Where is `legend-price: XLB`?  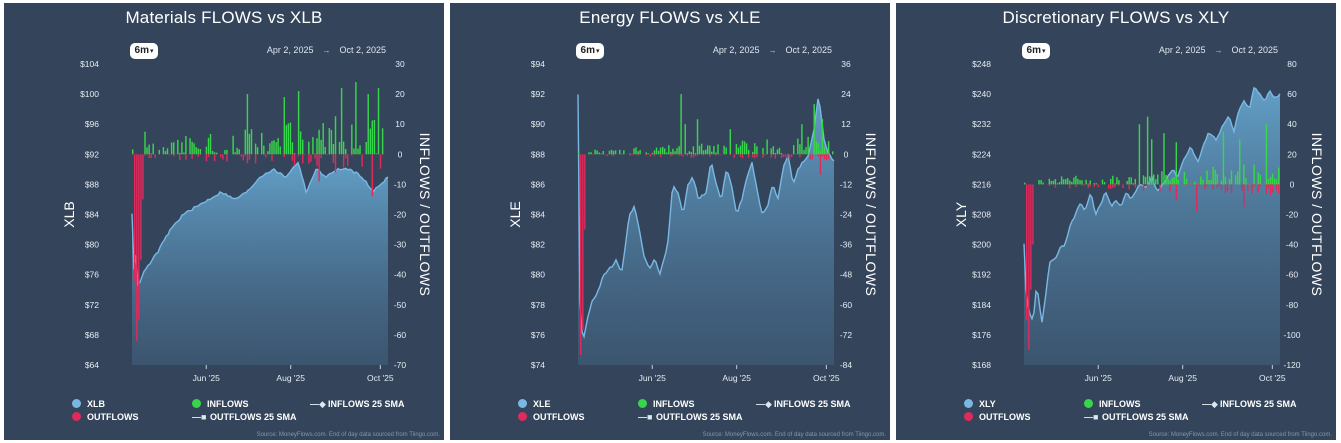 legend-price: XLB is located at coordinates (88, 404).